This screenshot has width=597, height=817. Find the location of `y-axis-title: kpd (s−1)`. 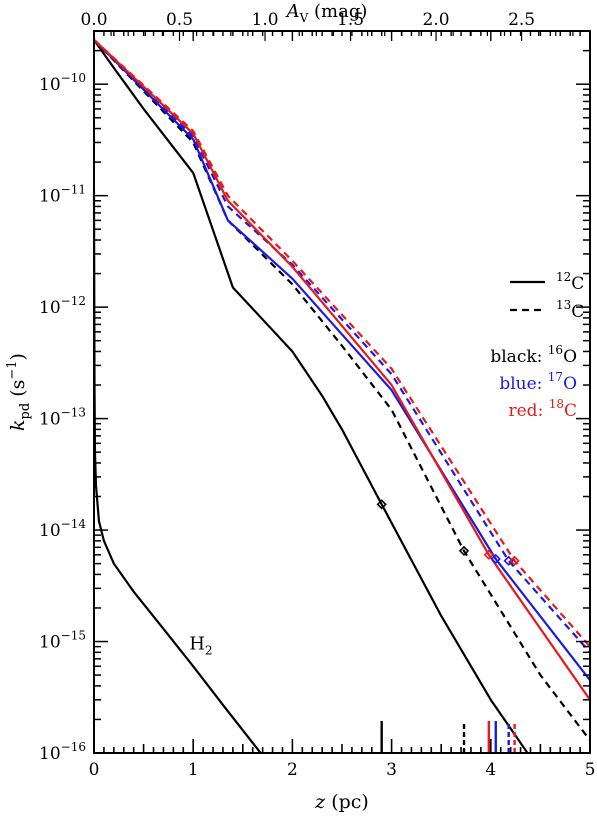

y-axis-title: kpd (s−1) is located at coordinates (19, 392).